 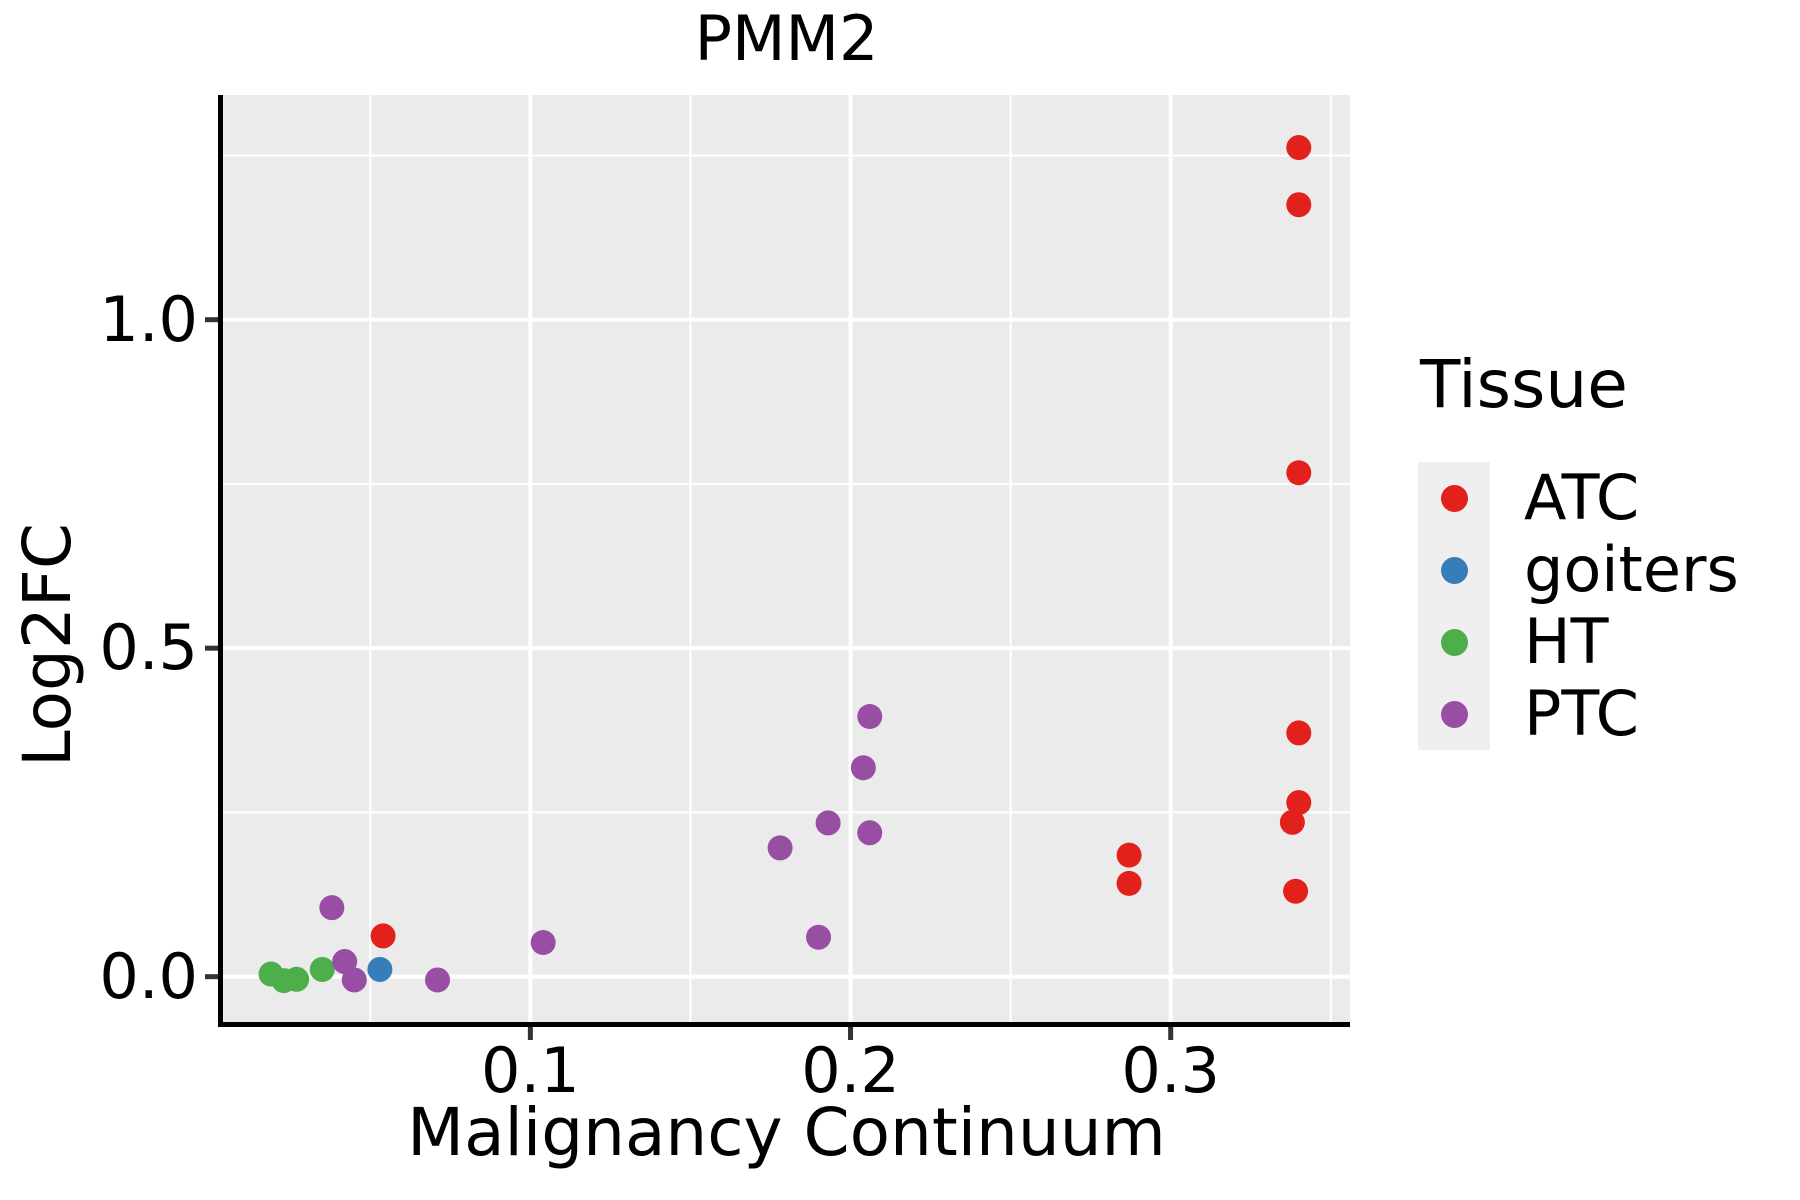 I want to click on legend-item-atc: ATC, so click(x=1578, y=498).